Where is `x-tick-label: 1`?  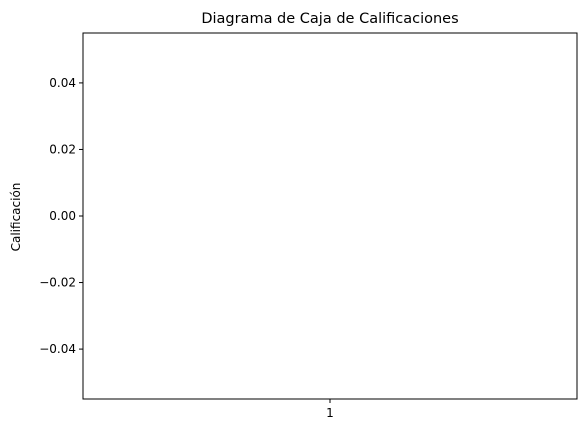 x-tick-label: 1 is located at coordinates (330, 413).